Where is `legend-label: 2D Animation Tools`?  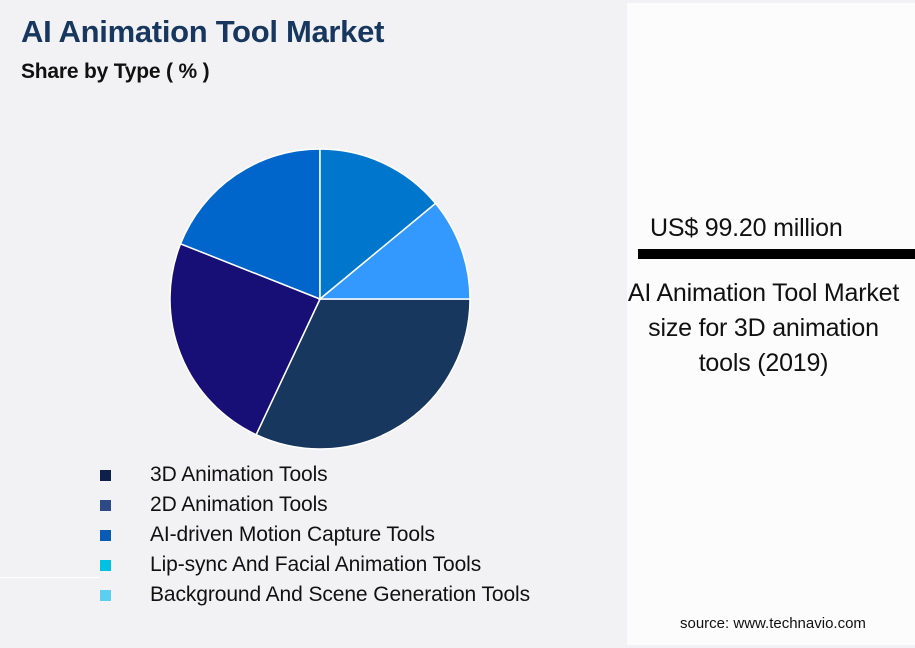
legend-label: 2D Animation Tools is located at coordinates (239, 504).